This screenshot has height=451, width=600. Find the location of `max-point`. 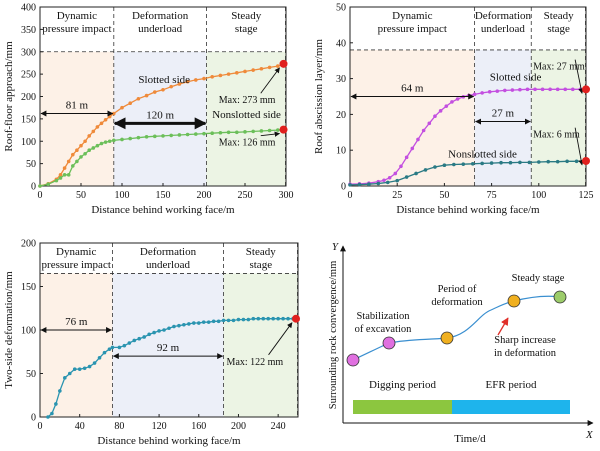

max-point is located at coordinates (283, 63).